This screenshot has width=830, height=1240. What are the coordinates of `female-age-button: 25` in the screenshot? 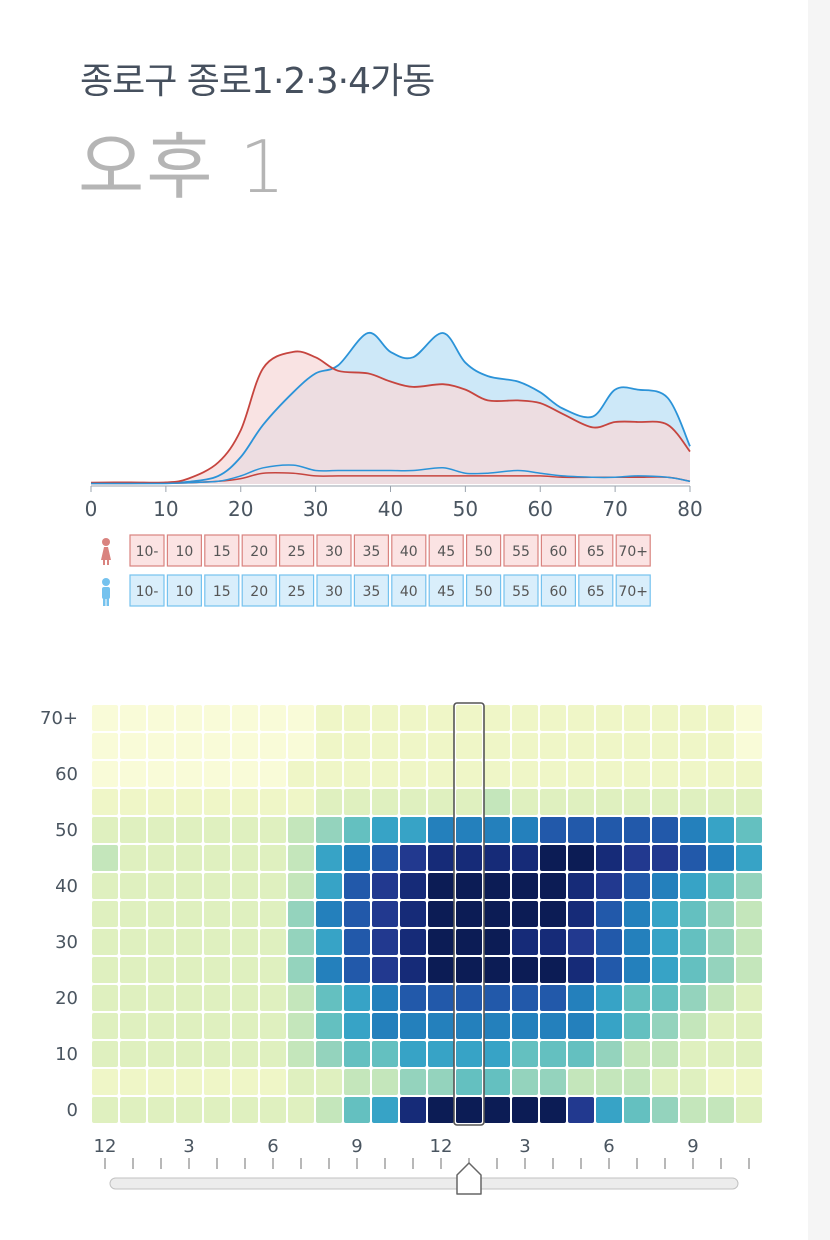 It's located at (297, 550).